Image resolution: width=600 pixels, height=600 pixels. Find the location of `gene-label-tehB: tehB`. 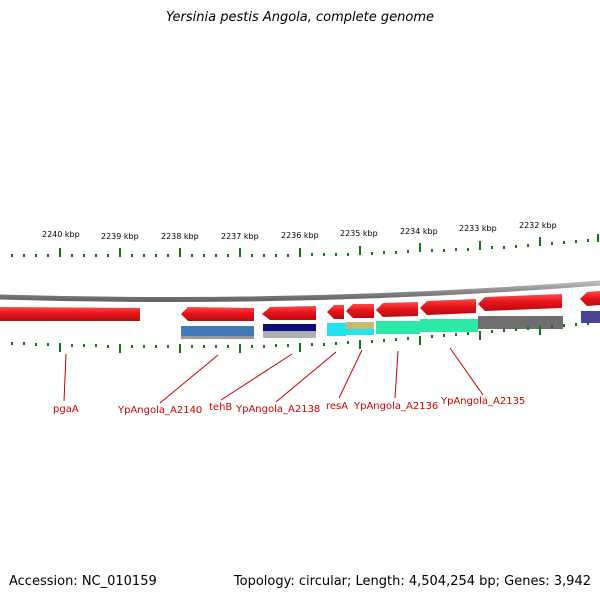

gene-label-tehB: tehB is located at coordinates (220, 407).